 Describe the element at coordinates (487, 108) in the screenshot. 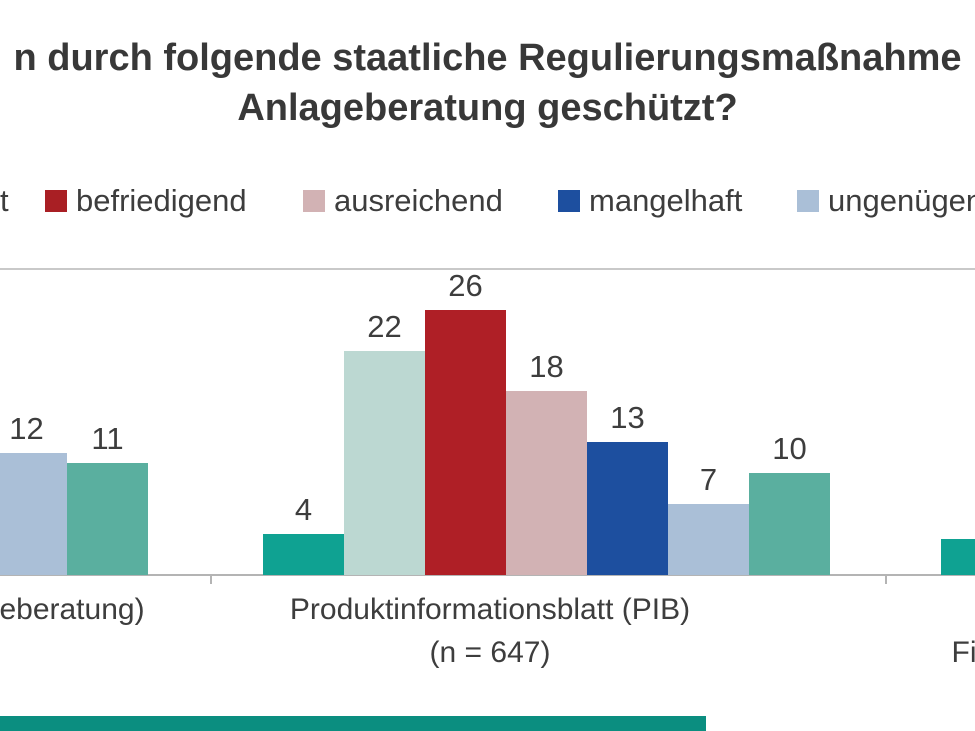

I see `chart-title-line2: Anlageberatung geschützt?` at that location.